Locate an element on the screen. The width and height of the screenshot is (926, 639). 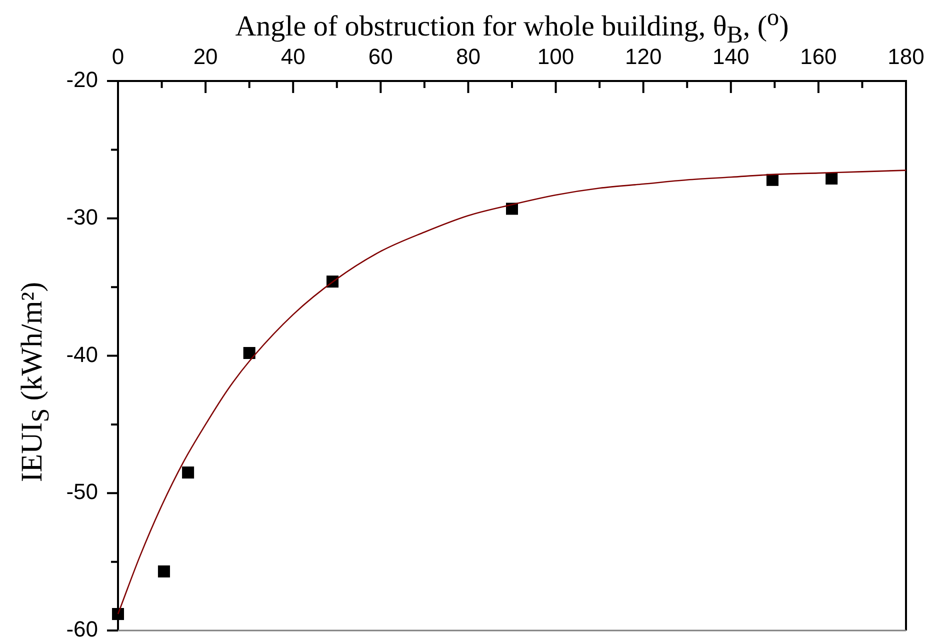
y-tick-label: -20 is located at coordinates (82, 79).